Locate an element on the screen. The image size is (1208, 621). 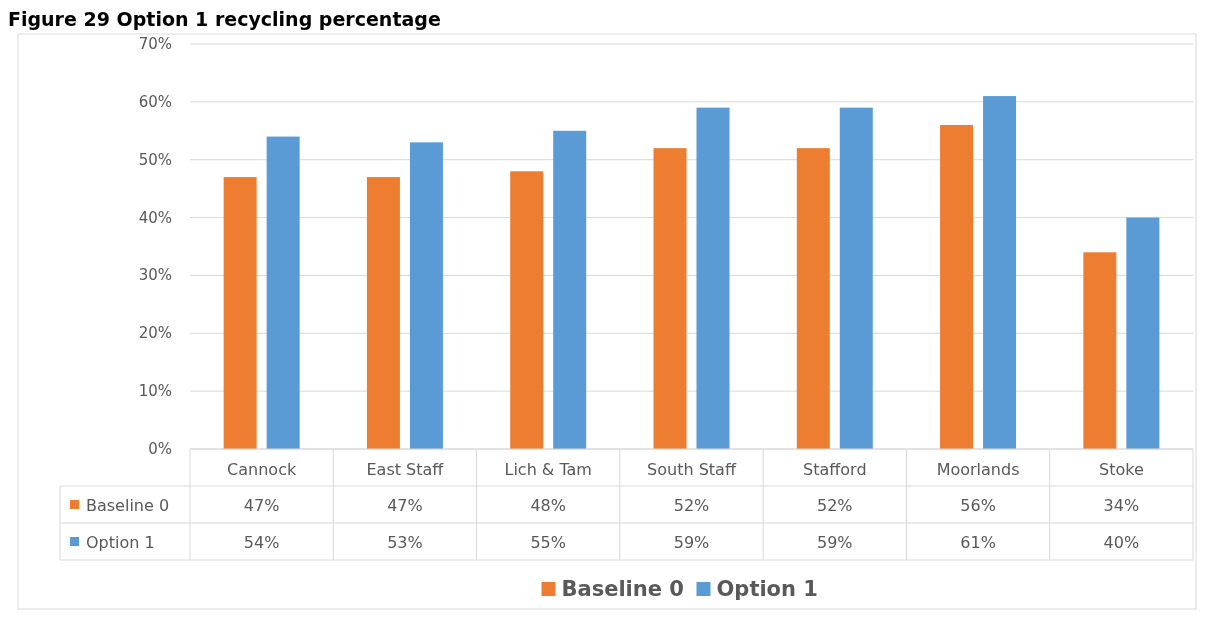
data-label: 54% is located at coordinates (261, 542).